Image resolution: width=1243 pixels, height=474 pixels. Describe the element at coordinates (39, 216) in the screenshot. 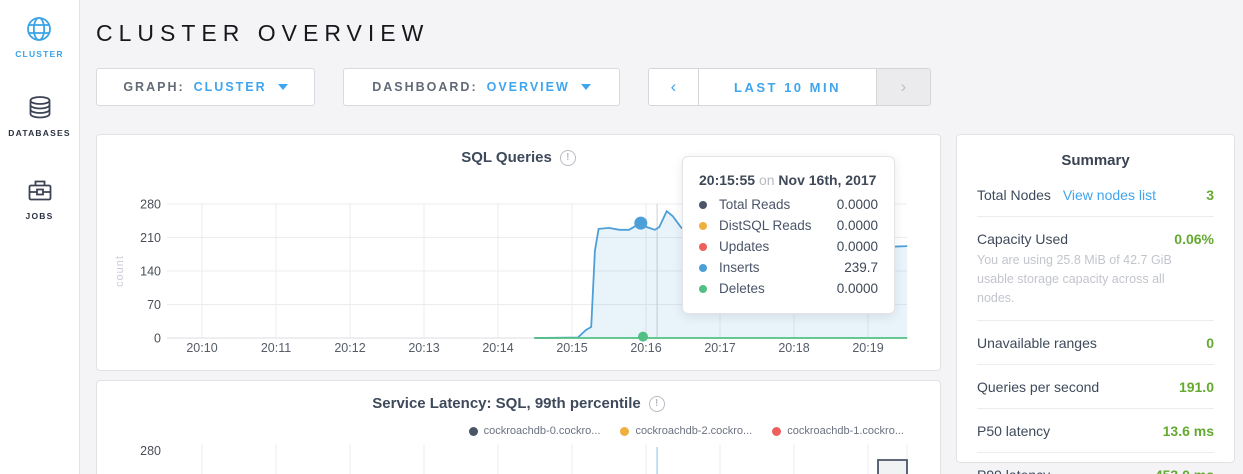

I see `sidebar-item-label: JOBS` at that location.